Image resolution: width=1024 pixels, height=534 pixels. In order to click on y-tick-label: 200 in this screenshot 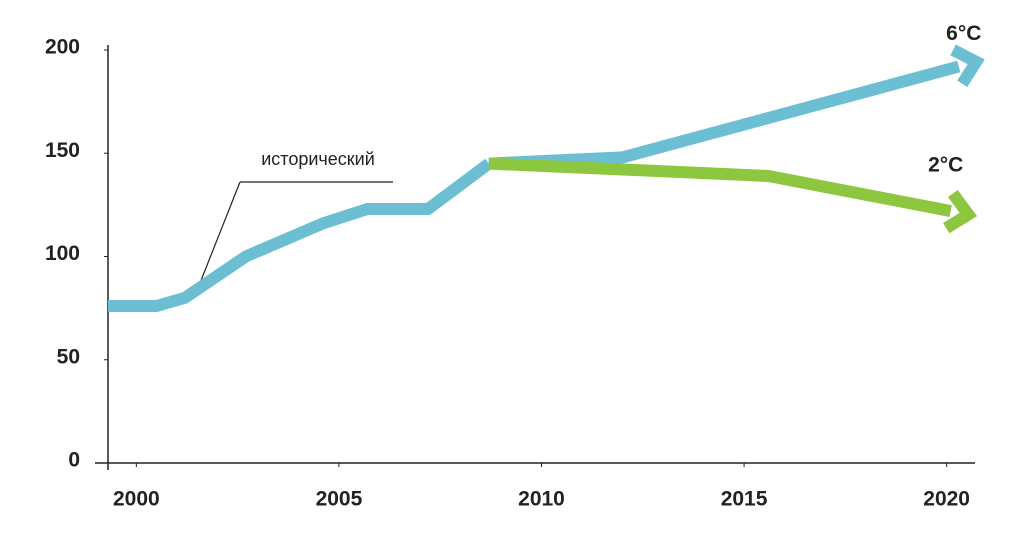, I will do `click(62, 47)`.